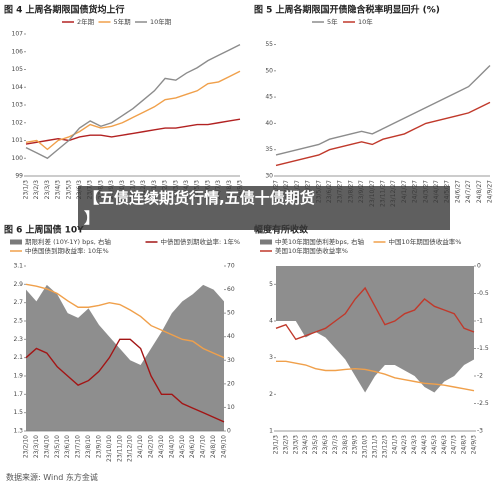 The image size is (500, 492). I want to click on legend-label: 5年期, so click(123, 21).